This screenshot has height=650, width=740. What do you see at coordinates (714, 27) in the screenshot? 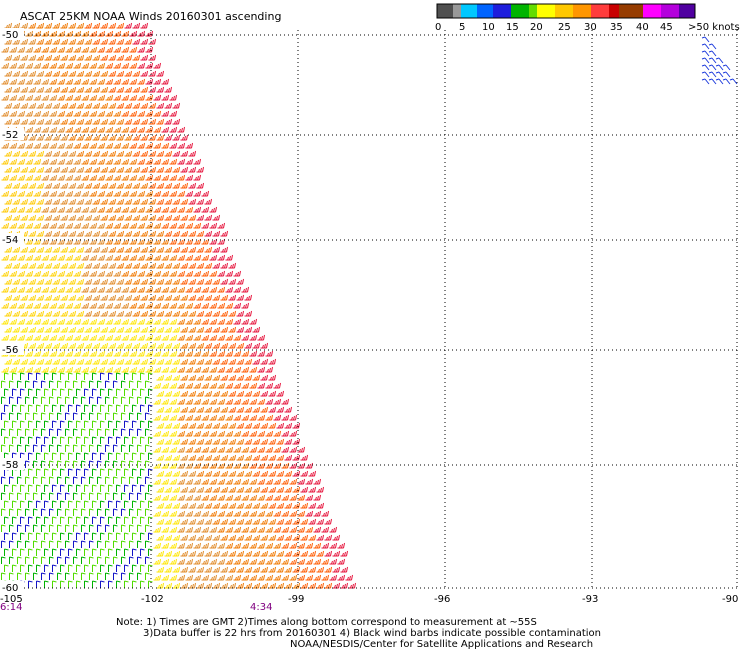
I see `legend-label-50: >50 knots` at bounding box center [714, 27].